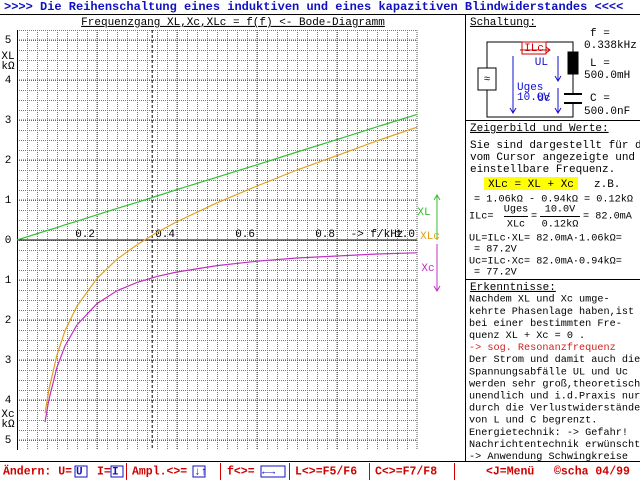 The height and width of the screenshot is (480, 640). Describe the element at coordinates (245, 235) in the screenshot. I see `x-tick-label: 0.6` at that location.